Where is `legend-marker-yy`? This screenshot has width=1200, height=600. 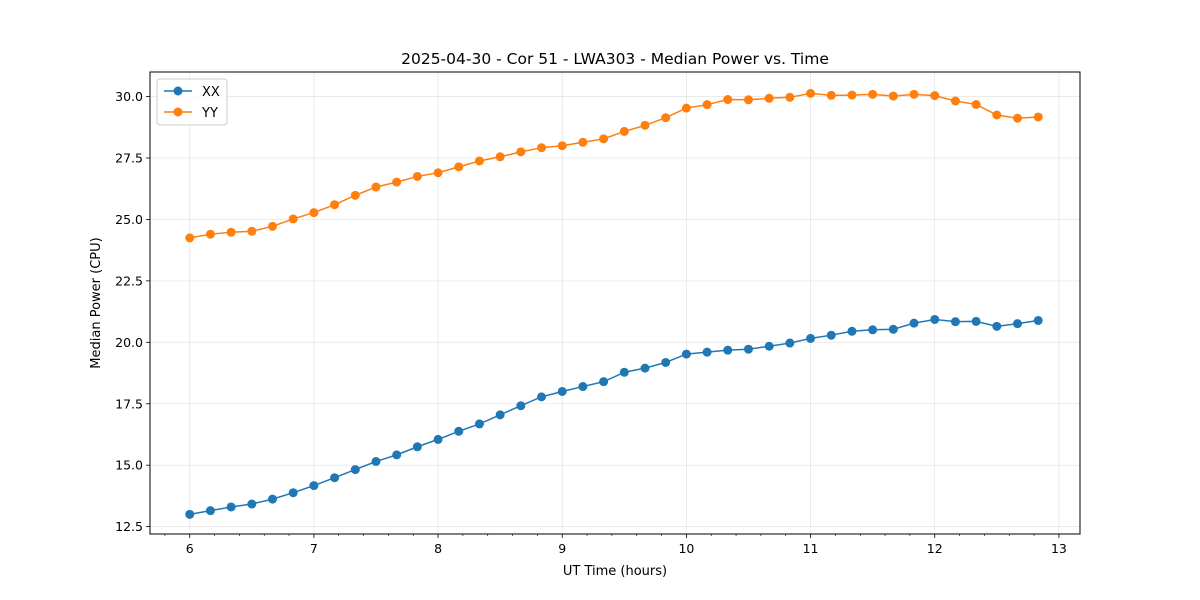
legend-marker-yy is located at coordinates (178, 112).